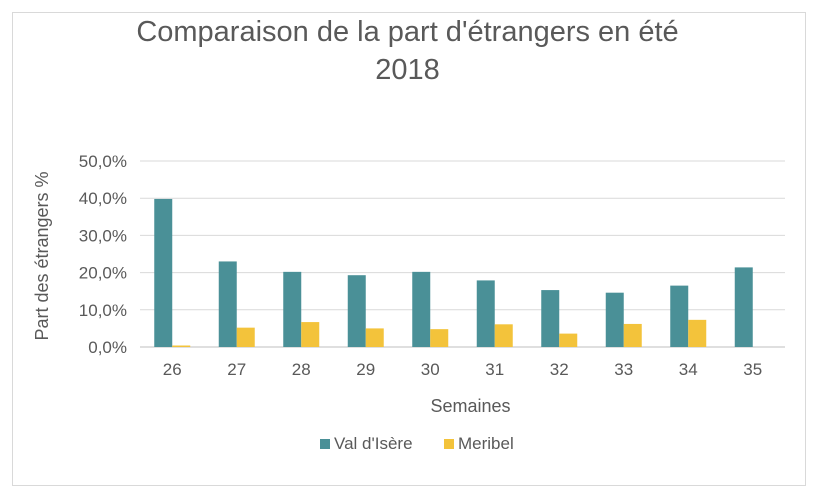 The image size is (820, 500). What do you see at coordinates (486, 443) in the screenshot?
I see `legend-label: Meribel` at bounding box center [486, 443].